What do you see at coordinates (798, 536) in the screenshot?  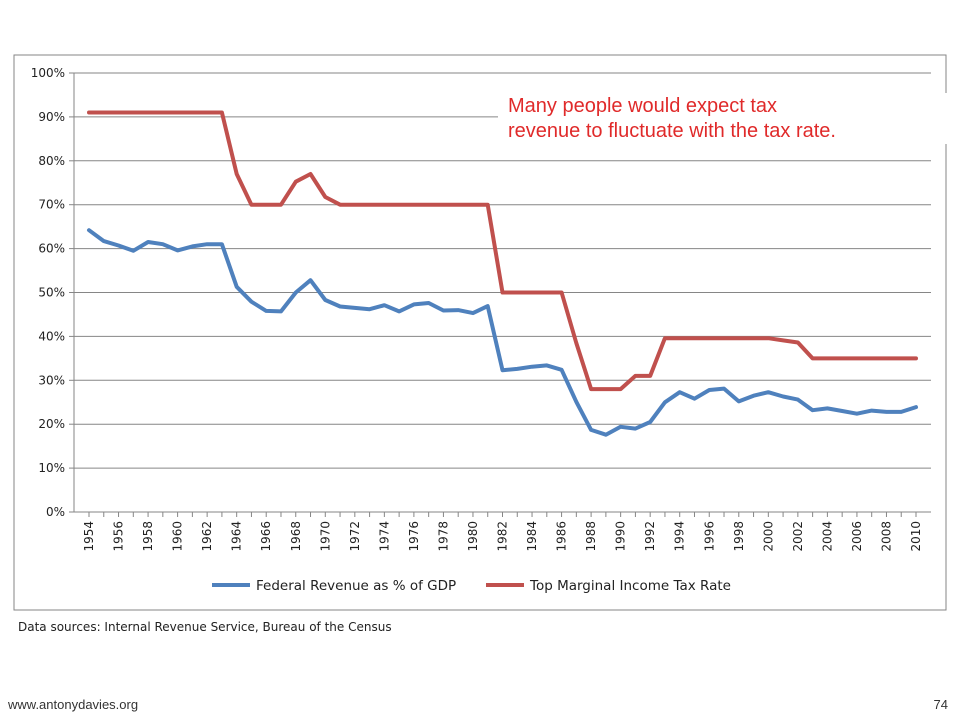 I see `x-tick-label: 2002` at bounding box center [798, 536].